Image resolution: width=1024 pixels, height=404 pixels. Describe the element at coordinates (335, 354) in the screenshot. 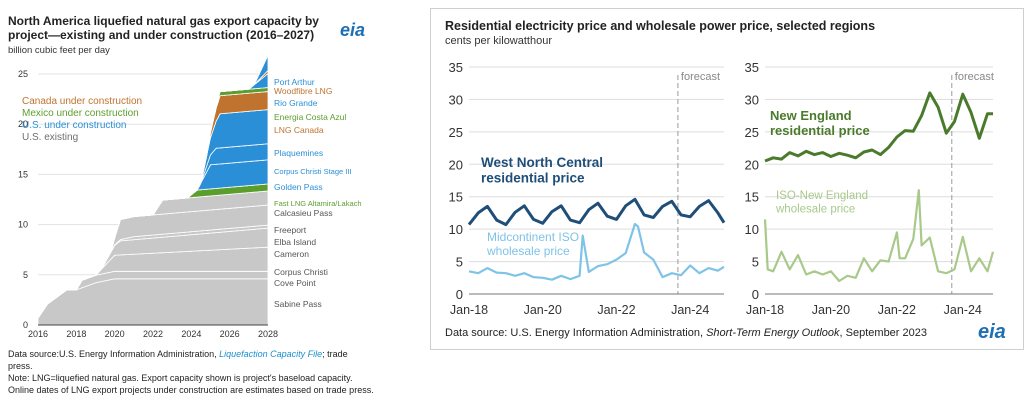

I see `source-suffix: ; trade` at that location.